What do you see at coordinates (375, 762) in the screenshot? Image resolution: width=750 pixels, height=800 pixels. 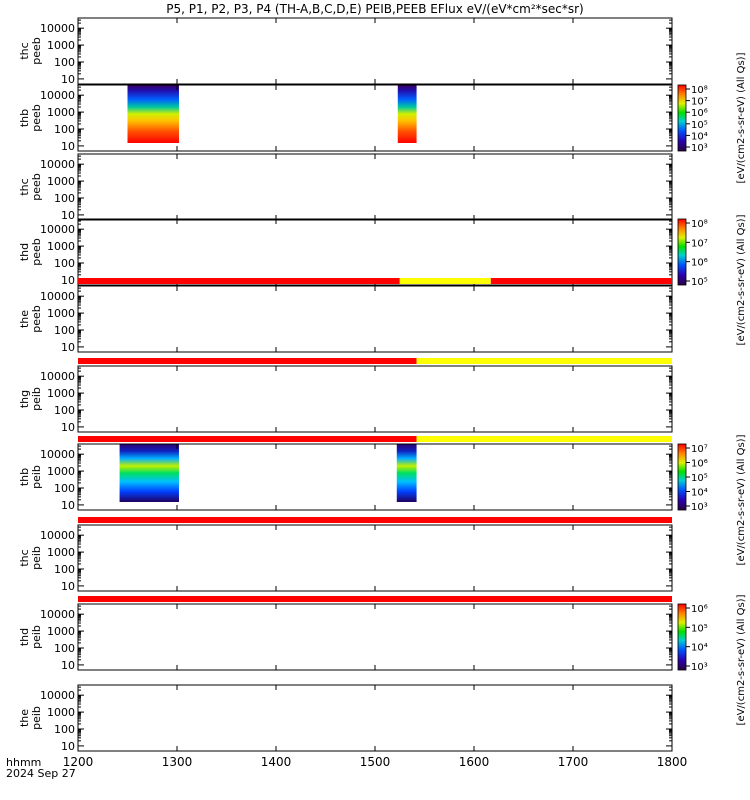 I see `time-axis: 1200 1300 1400 1500 1600 1700 1800` at bounding box center [375, 762].